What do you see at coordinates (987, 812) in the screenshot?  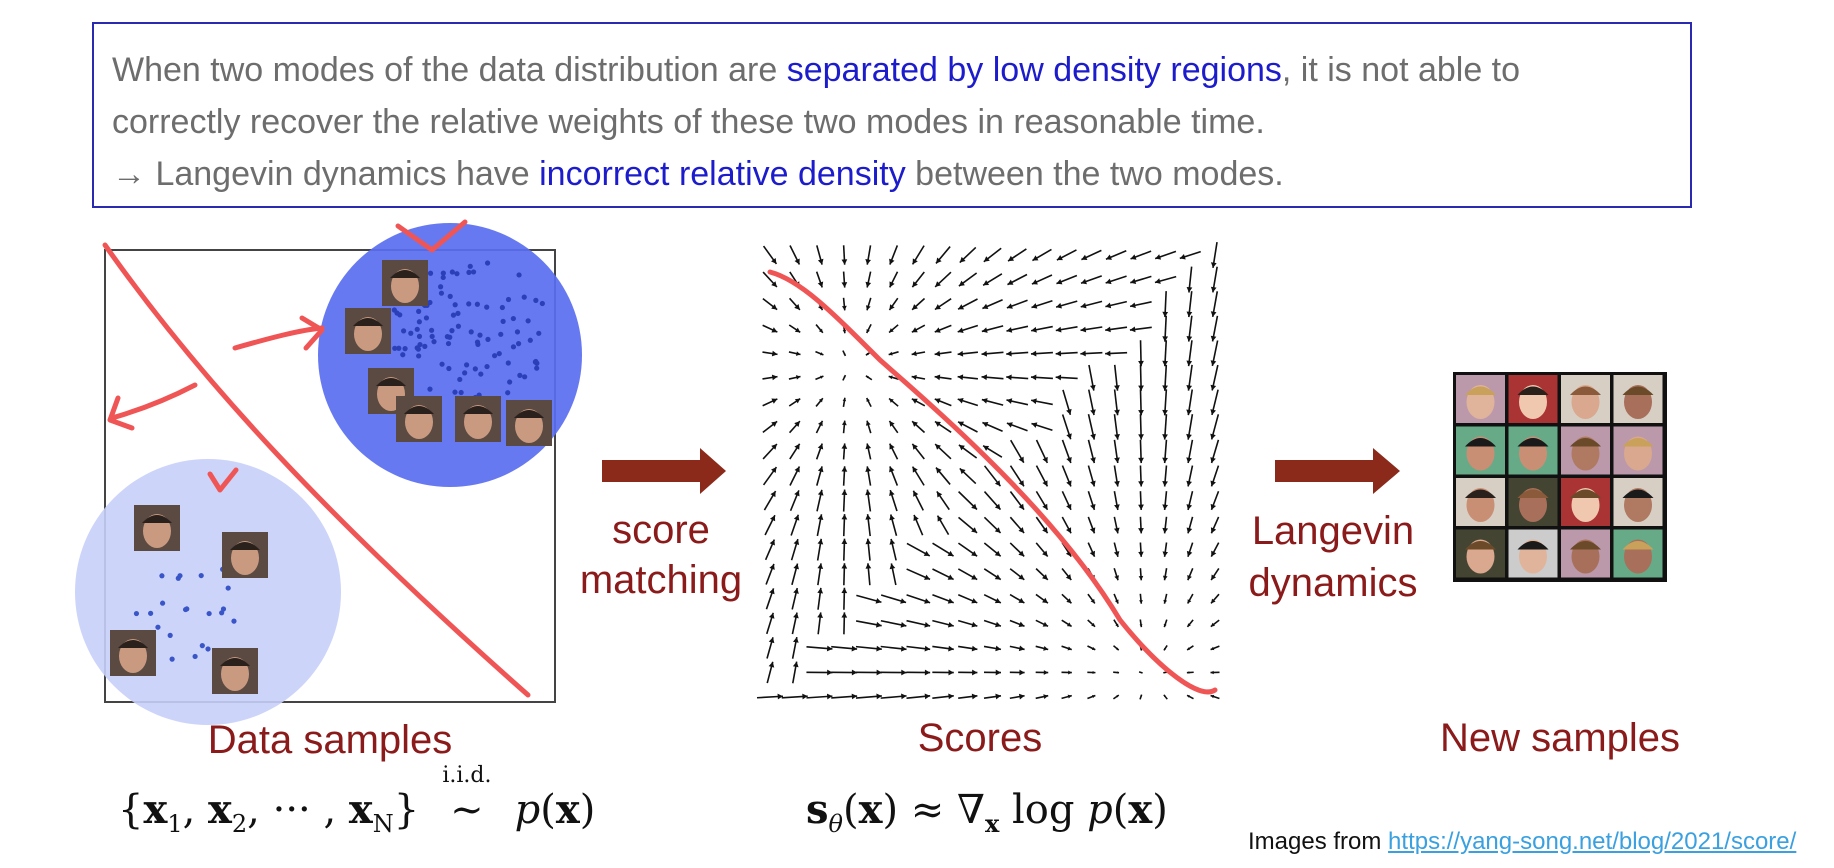 I see `score-formula: sθ(x) ≈ ∇x log p(x)` at bounding box center [987, 812].